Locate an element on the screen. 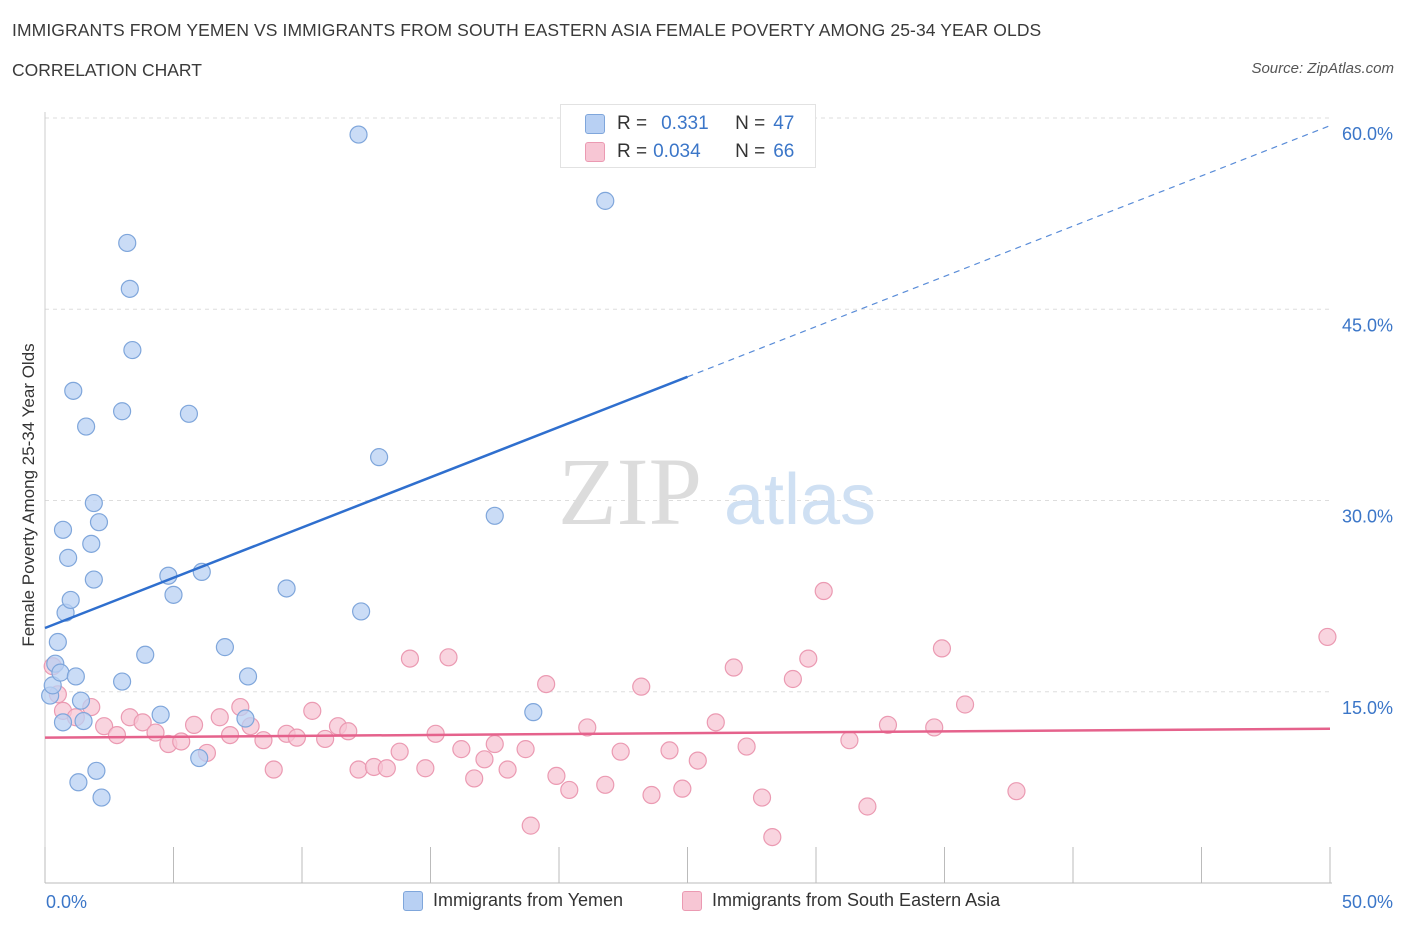 Image resolution: width=1406 pixels, height=930 pixels. legend-n-value-sea: 66 is located at coordinates (784, 151).